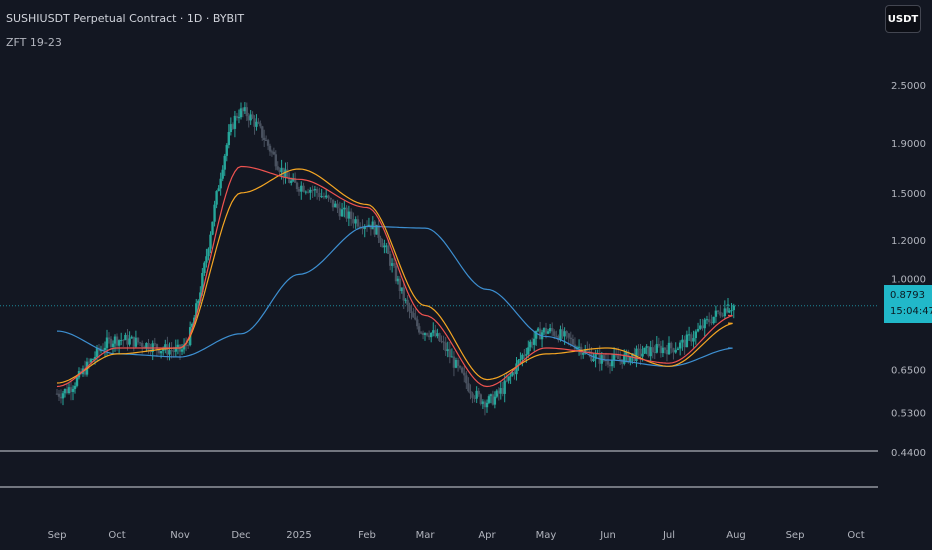 This screenshot has width=932, height=550. What do you see at coordinates (57, 535) in the screenshot?
I see `x-tick-label: Sep` at bounding box center [57, 535].